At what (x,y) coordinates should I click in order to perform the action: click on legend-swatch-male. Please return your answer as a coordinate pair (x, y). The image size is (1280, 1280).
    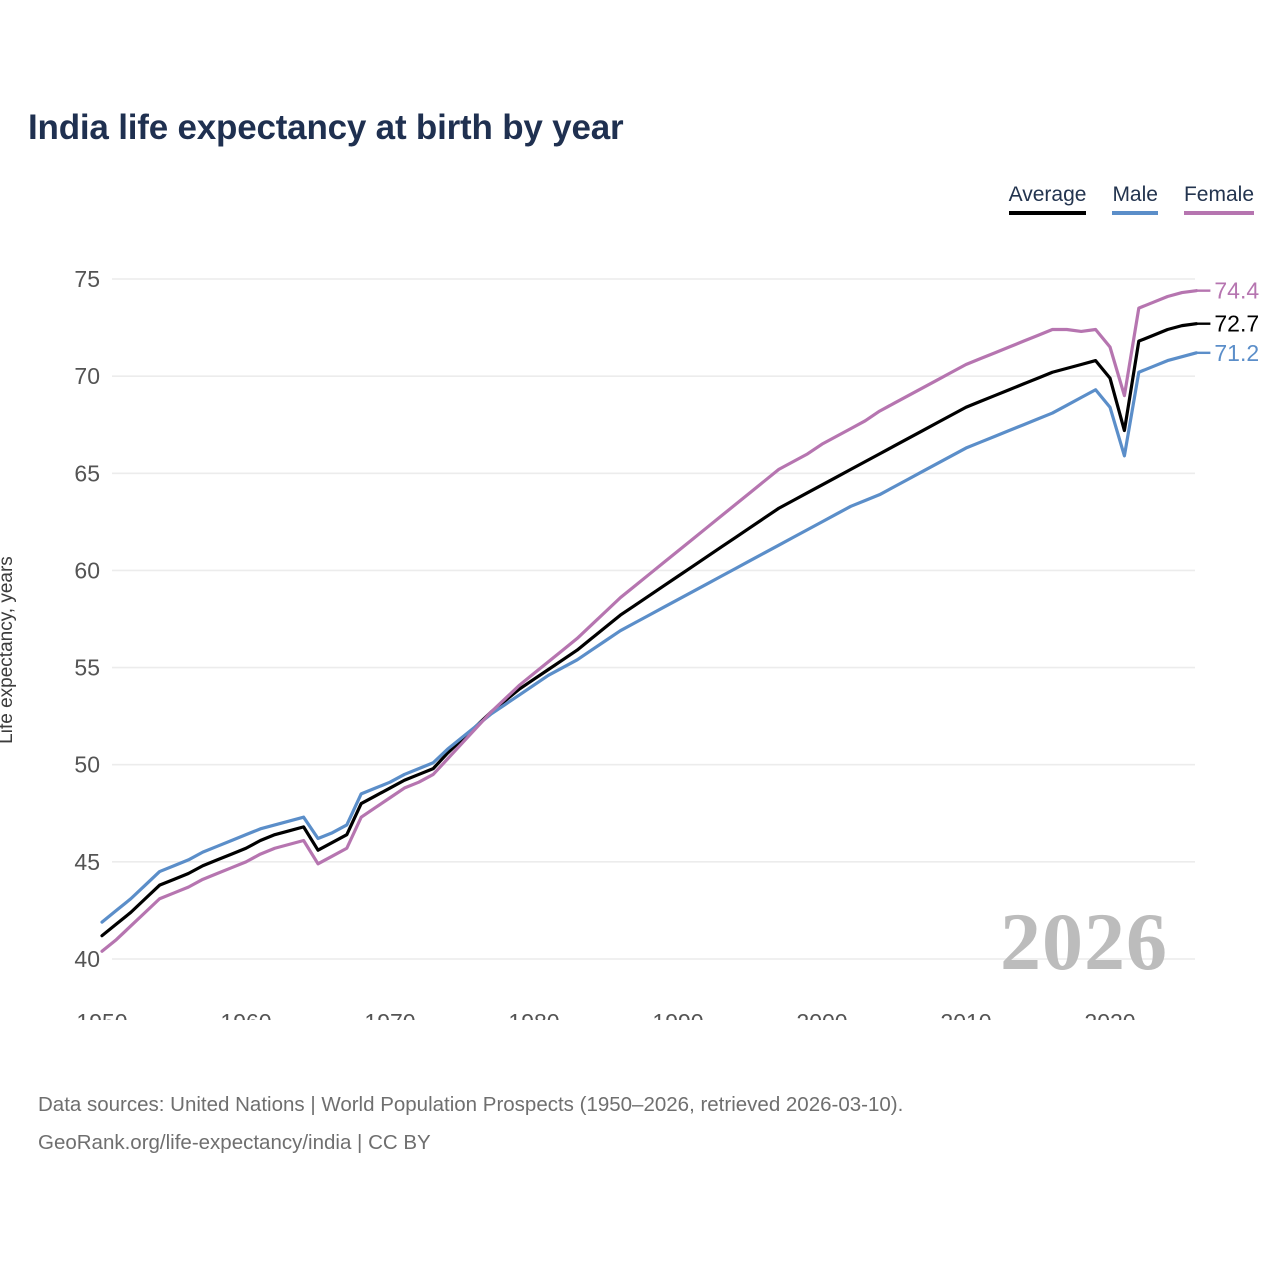
    Looking at the image, I should click on (1135, 213).